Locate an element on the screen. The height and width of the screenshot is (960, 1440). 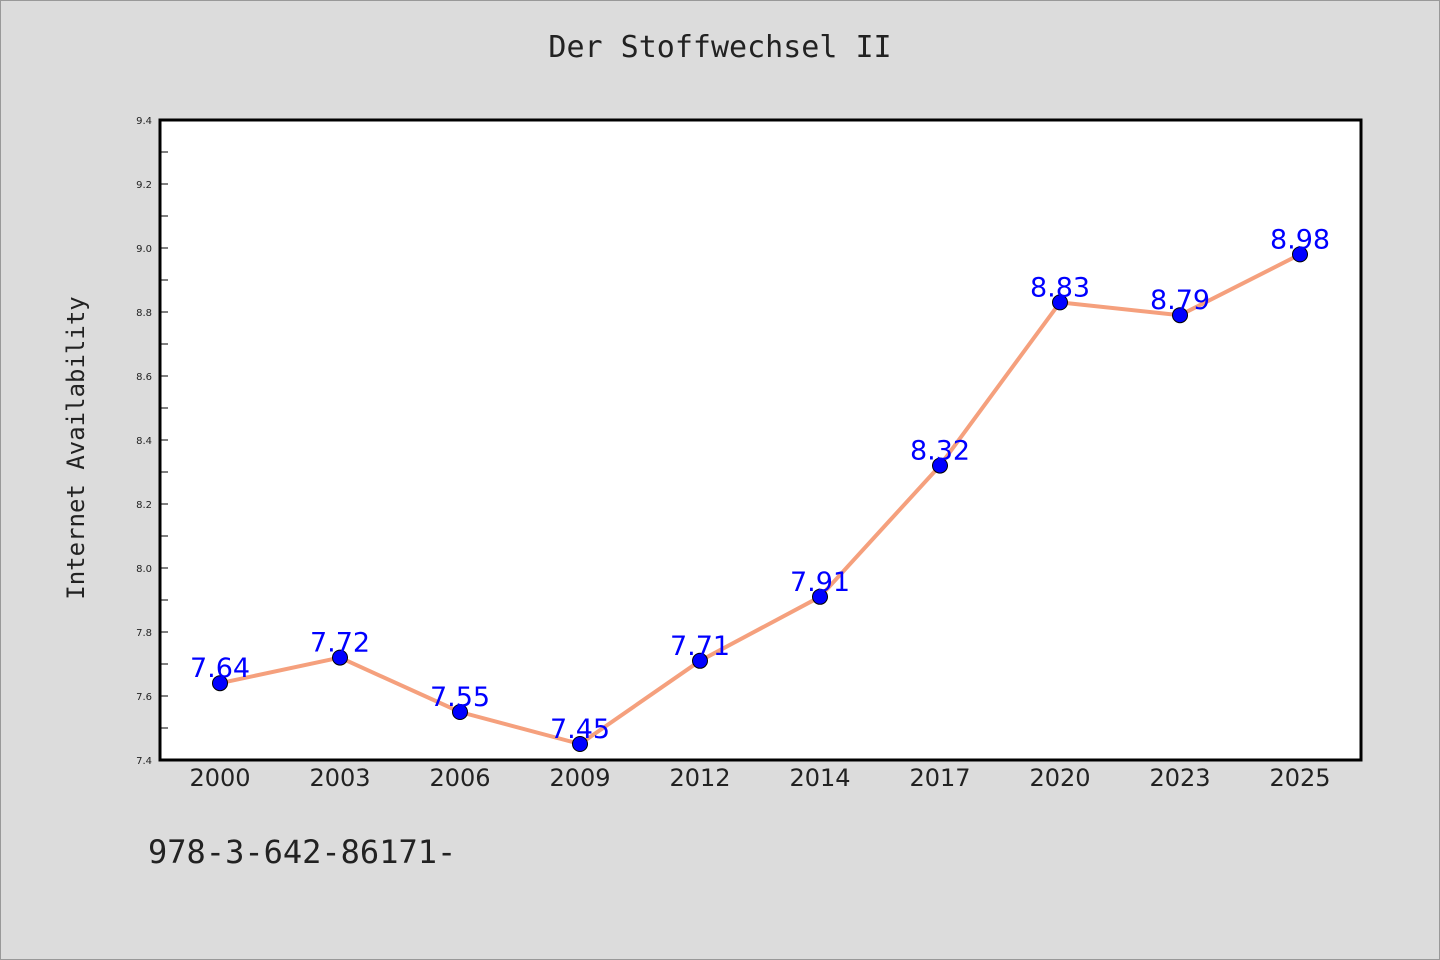
data-label: 7.45 is located at coordinates (580, 729).